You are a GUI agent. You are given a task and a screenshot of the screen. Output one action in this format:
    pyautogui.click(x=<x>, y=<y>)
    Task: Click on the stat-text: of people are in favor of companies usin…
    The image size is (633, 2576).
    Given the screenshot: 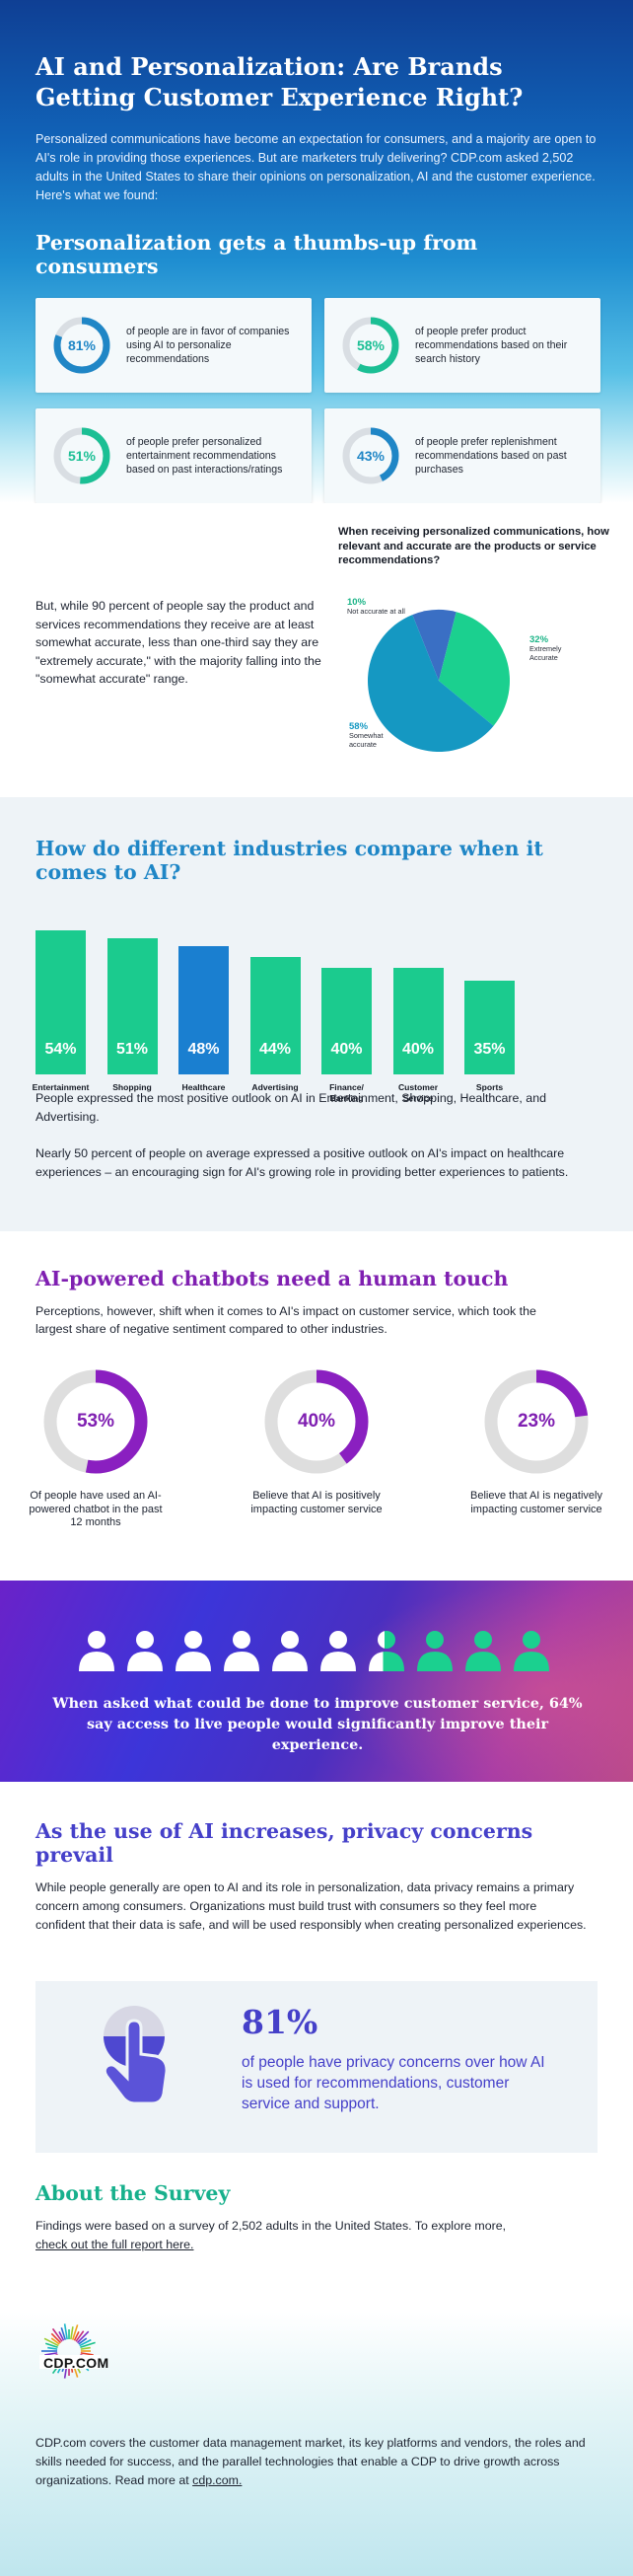 What is the action you would take?
    pyautogui.click(x=208, y=345)
    